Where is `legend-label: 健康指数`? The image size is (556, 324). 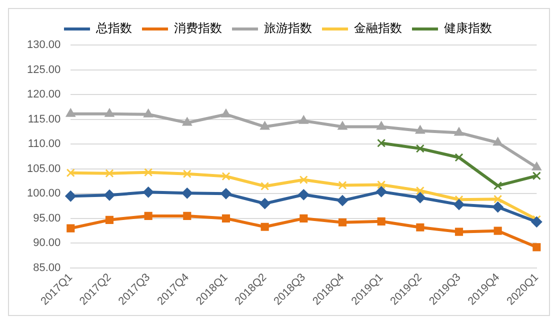 legend-label: 健康指数 is located at coordinates (468, 28).